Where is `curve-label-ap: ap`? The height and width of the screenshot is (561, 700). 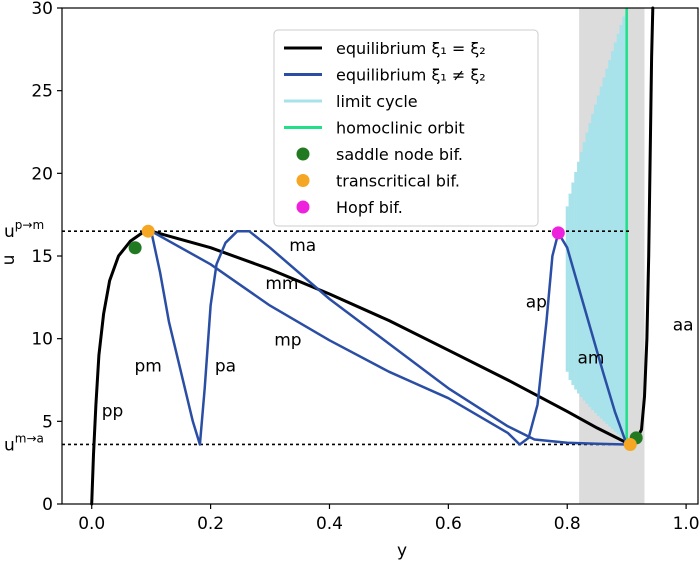
curve-label-ap: ap is located at coordinates (536, 302).